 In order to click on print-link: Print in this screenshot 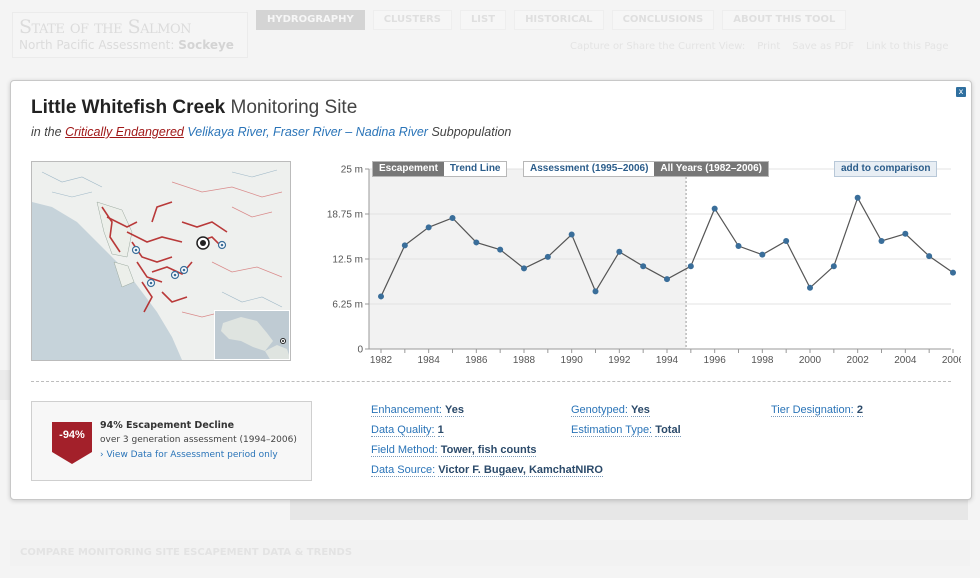, I will do `click(769, 46)`.